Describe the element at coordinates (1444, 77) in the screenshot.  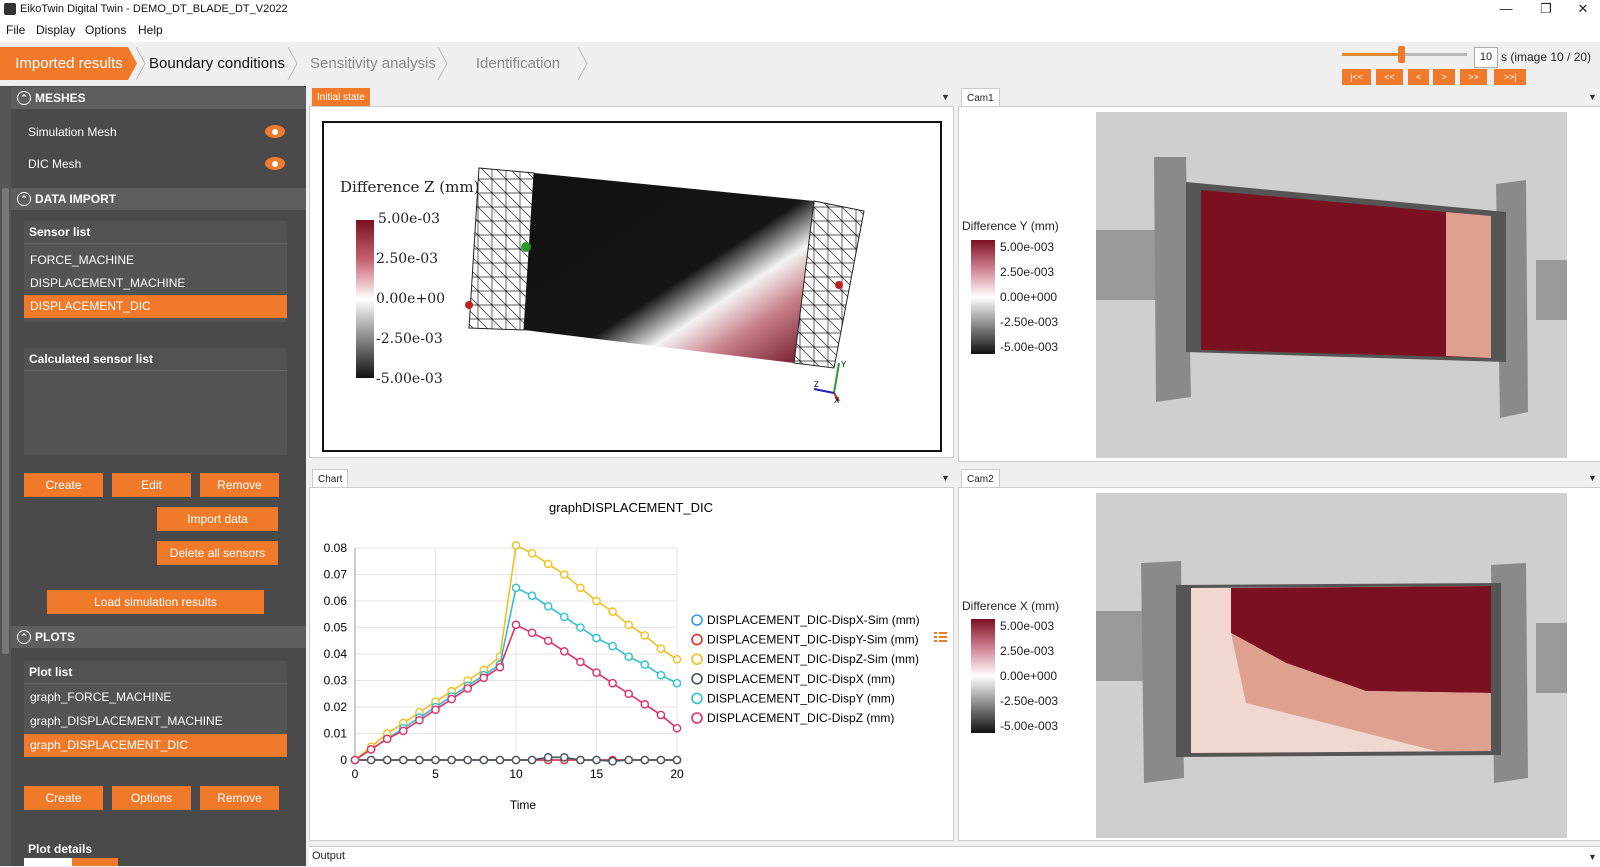
I see `next-frame-button: >` at that location.